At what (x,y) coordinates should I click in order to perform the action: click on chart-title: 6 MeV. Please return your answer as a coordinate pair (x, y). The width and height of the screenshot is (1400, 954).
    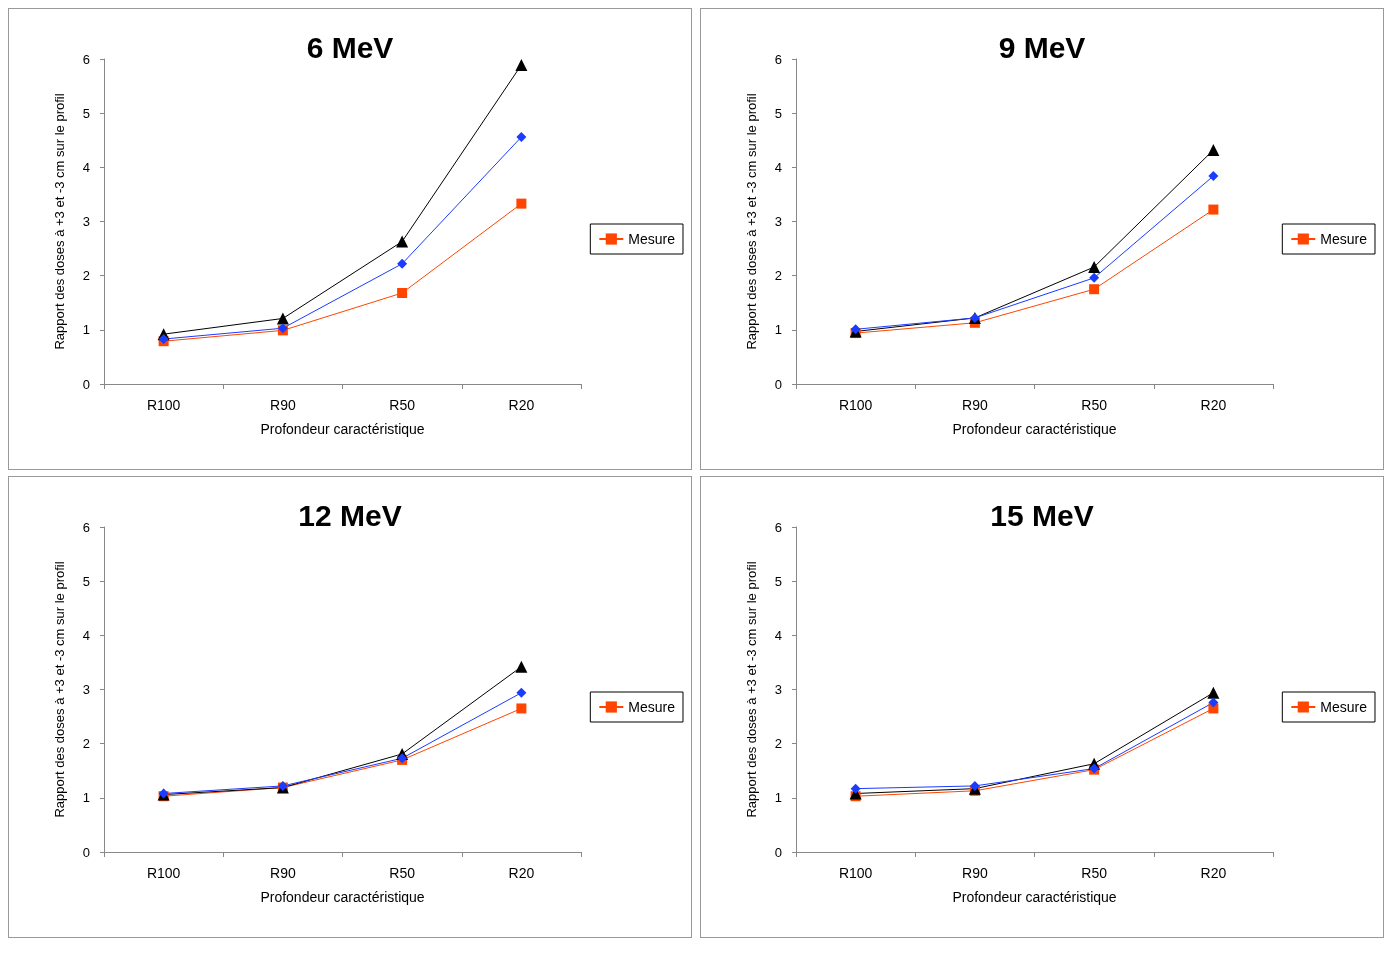
    Looking at the image, I should click on (350, 47).